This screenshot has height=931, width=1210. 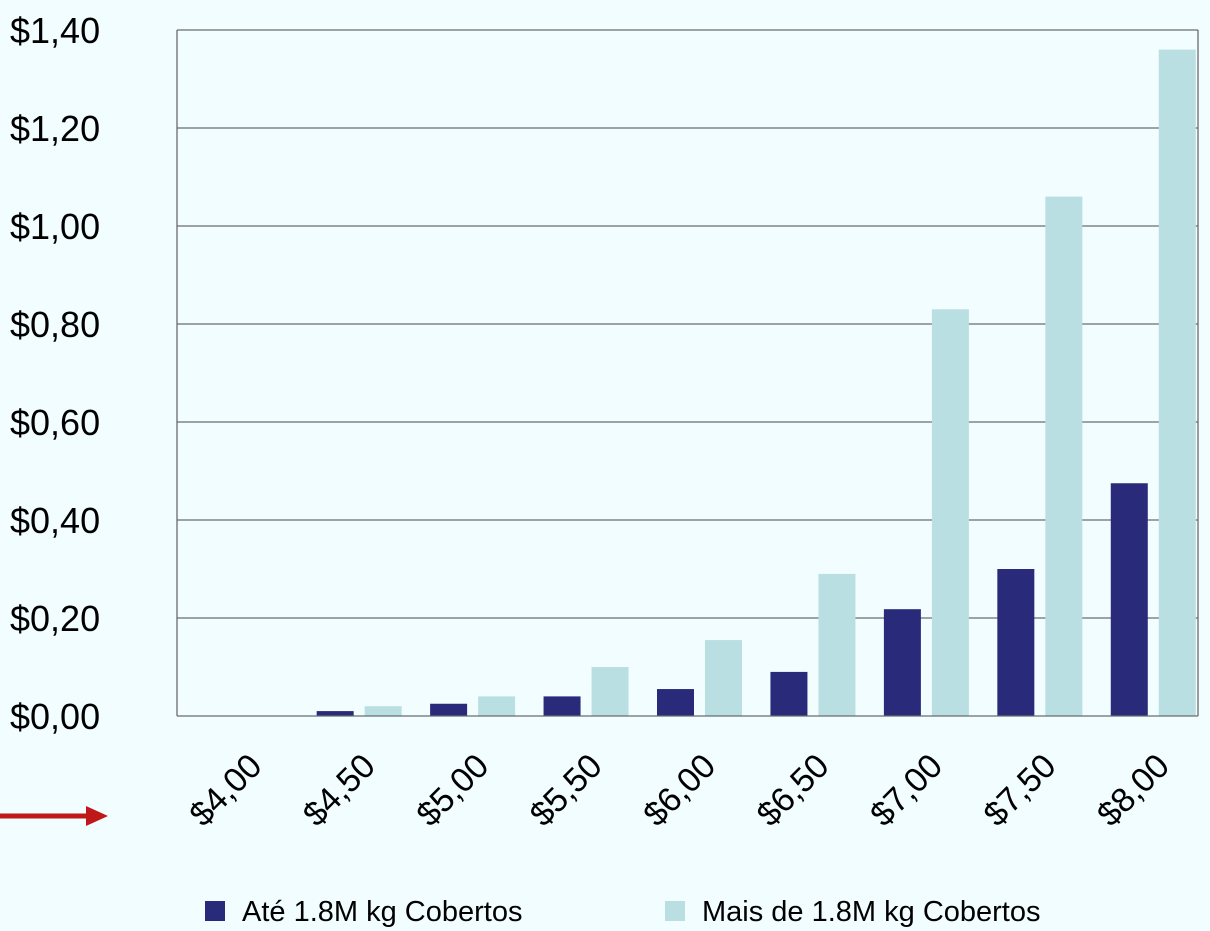 I want to click on y-tick-label: $0,80, so click(x=55, y=324).